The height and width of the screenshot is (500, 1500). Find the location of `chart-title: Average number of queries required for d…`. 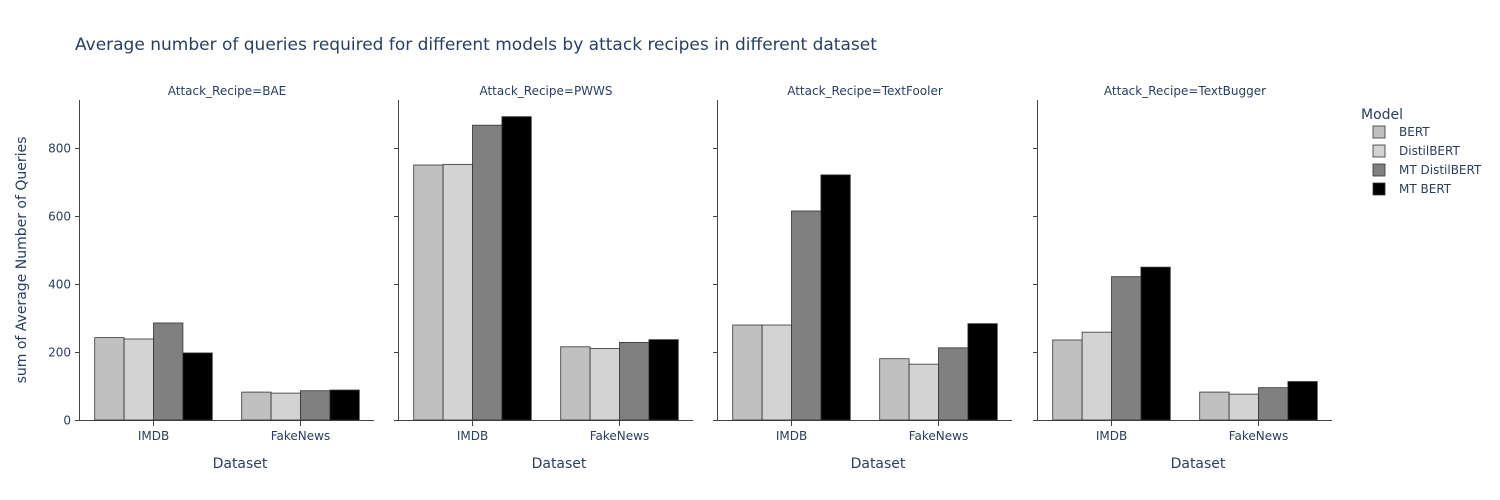

chart-title: Average number of queries required for d… is located at coordinates (476, 45).